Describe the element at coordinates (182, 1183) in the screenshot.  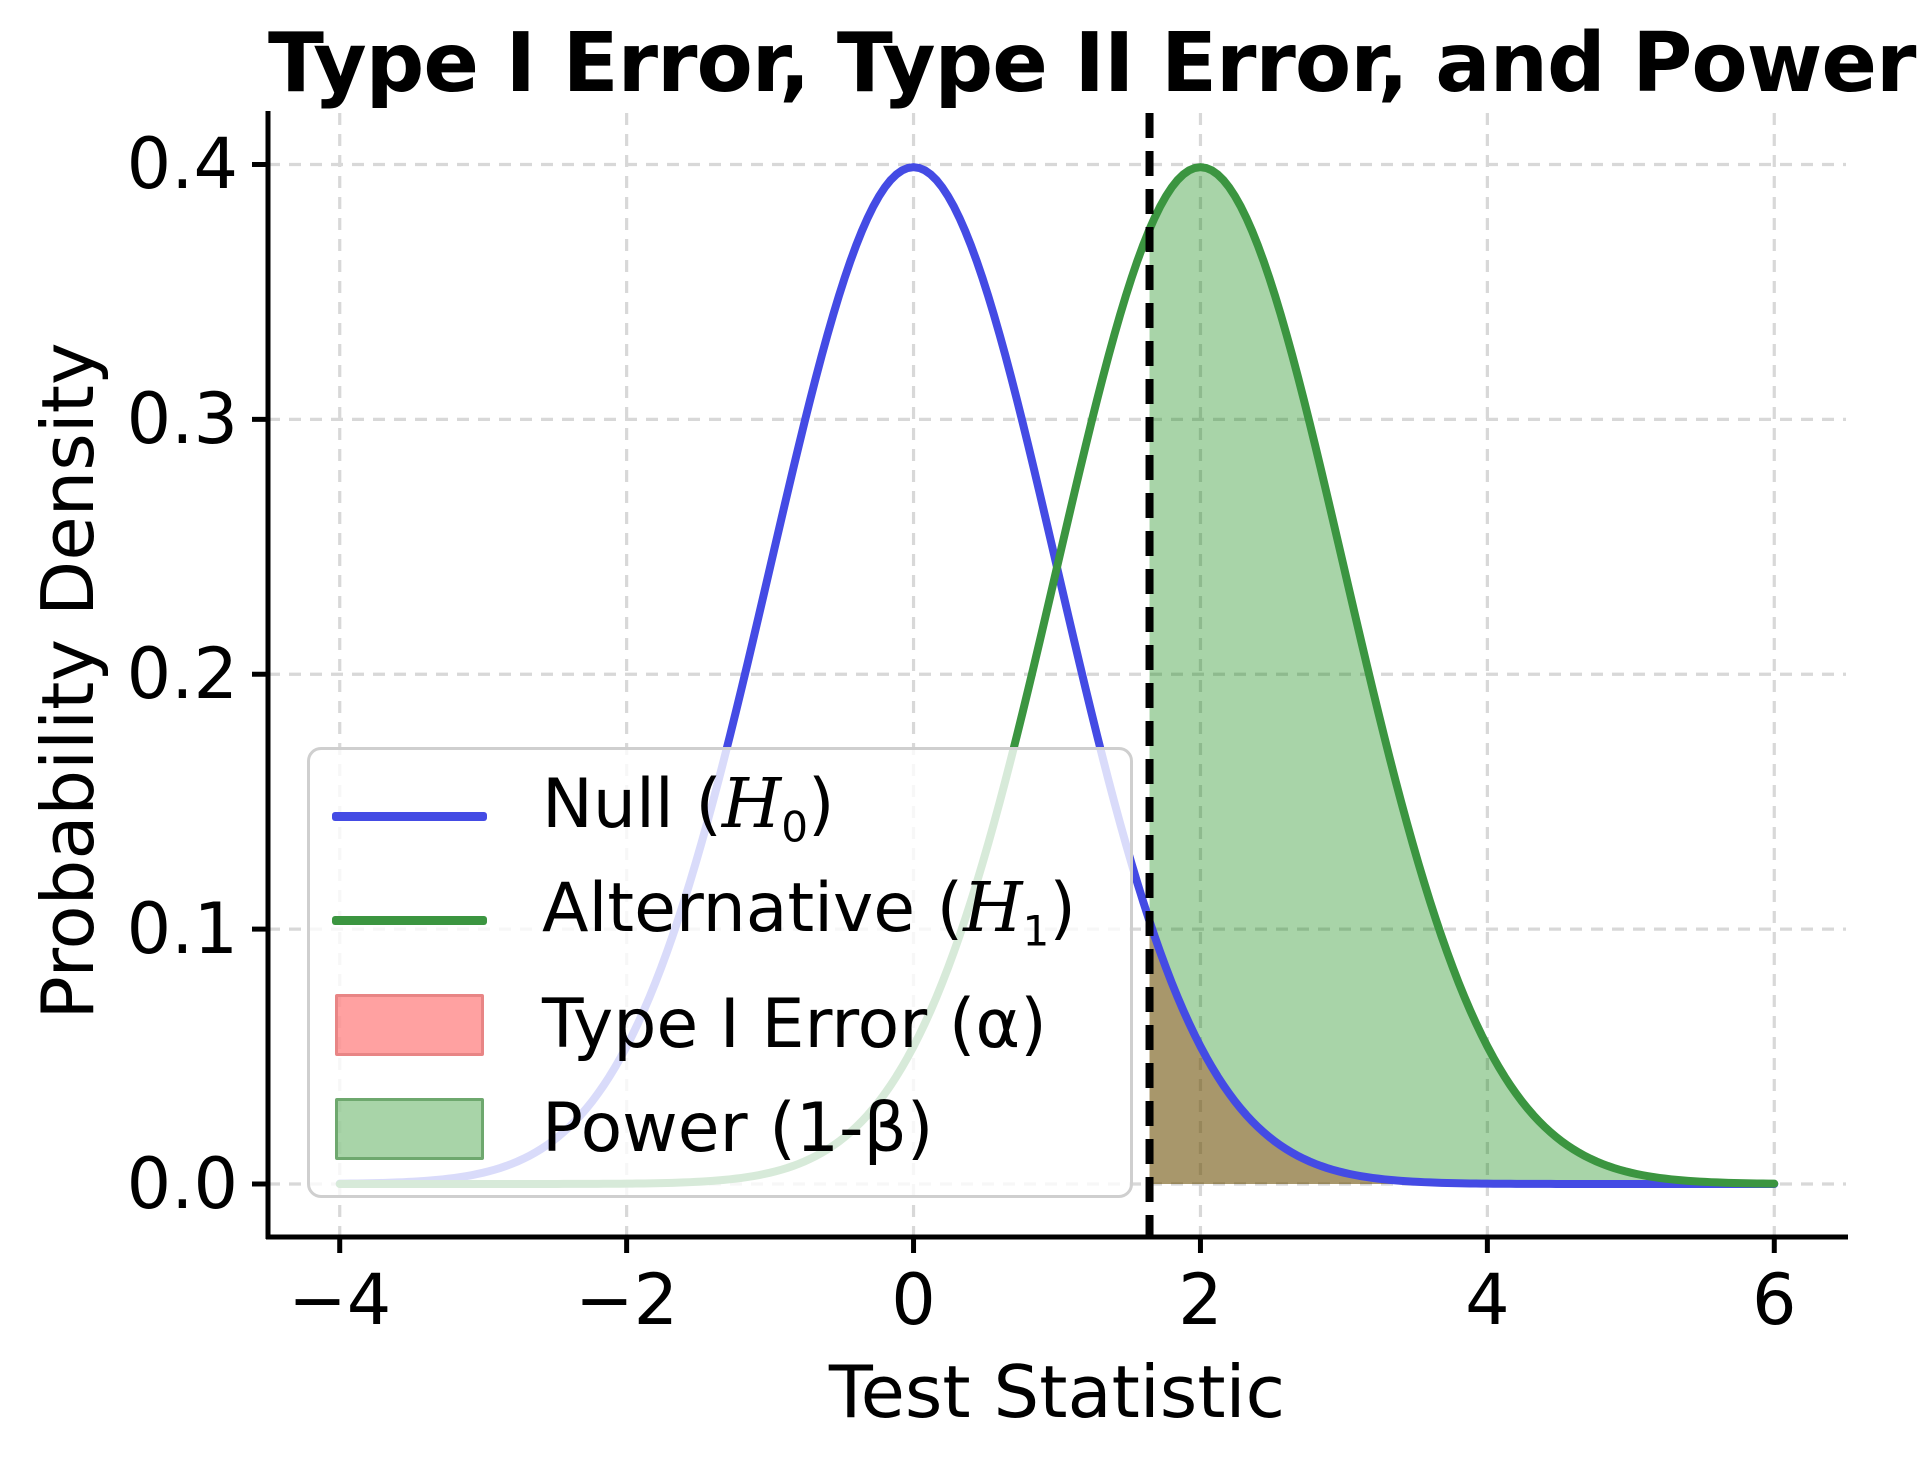
I see `y-tick-label: 0.0` at that location.